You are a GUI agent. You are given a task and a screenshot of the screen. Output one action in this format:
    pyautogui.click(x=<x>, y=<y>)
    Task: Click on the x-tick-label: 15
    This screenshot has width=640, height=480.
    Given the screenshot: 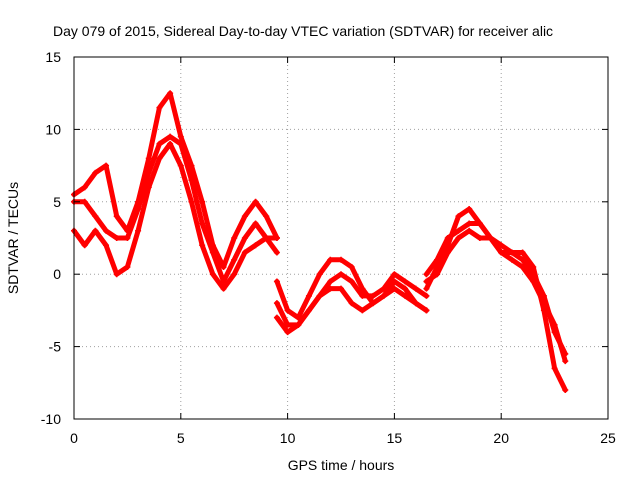 What is the action you would take?
    pyautogui.click(x=395, y=438)
    